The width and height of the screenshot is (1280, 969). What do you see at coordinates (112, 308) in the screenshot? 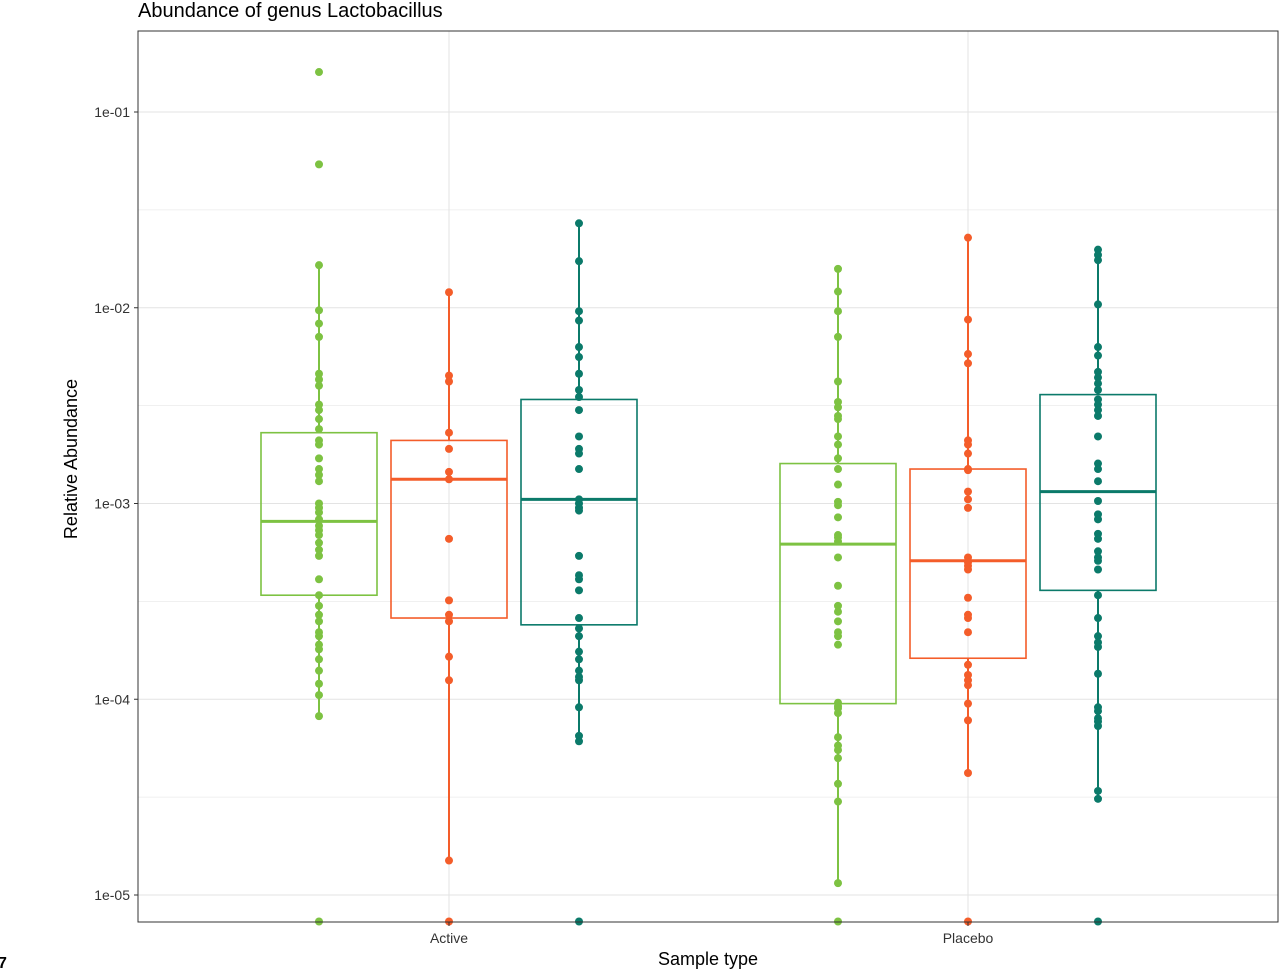
I see `y-tick-label: 1e-02` at bounding box center [112, 308].